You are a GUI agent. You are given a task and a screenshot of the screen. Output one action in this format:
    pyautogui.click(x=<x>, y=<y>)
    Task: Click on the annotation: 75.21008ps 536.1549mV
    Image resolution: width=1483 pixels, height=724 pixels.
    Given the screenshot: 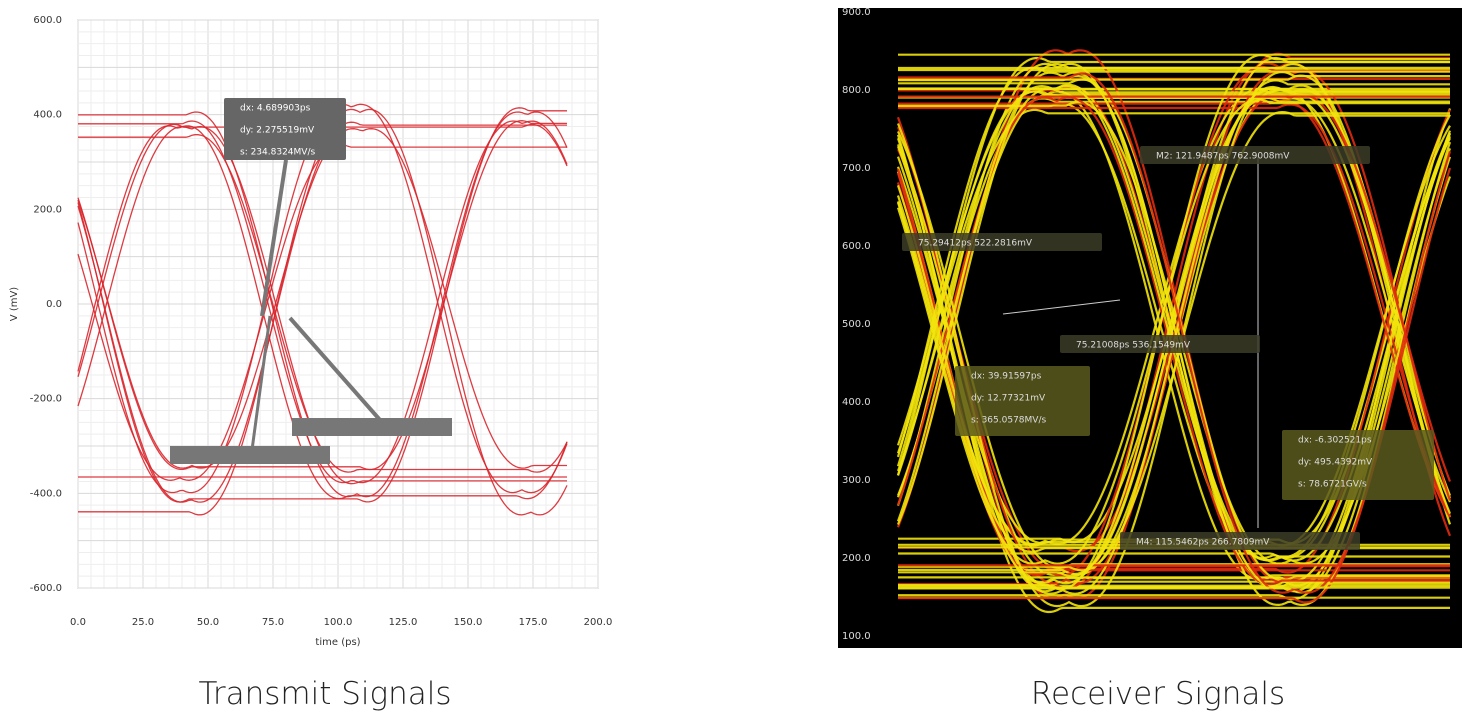 What is the action you would take?
    pyautogui.click(x=1133, y=346)
    